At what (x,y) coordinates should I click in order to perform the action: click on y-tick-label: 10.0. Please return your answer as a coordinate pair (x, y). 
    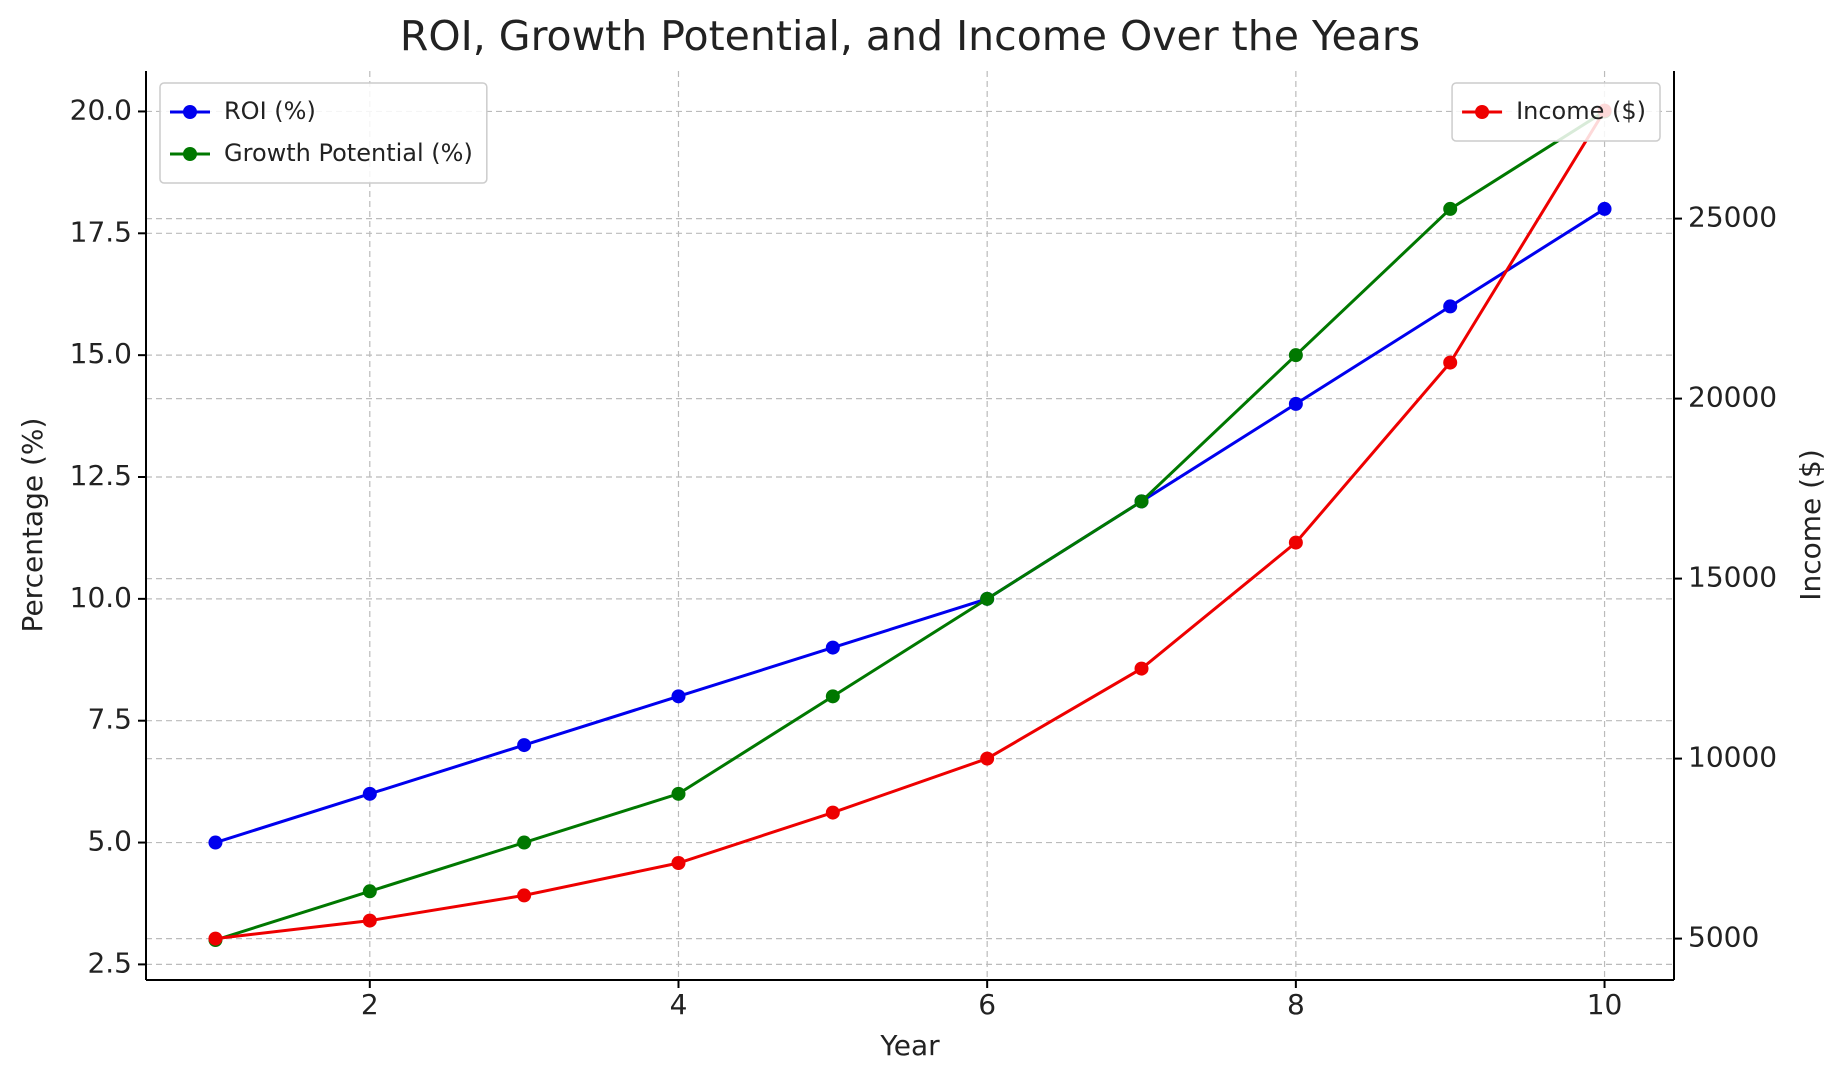
    Looking at the image, I should click on (101, 597).